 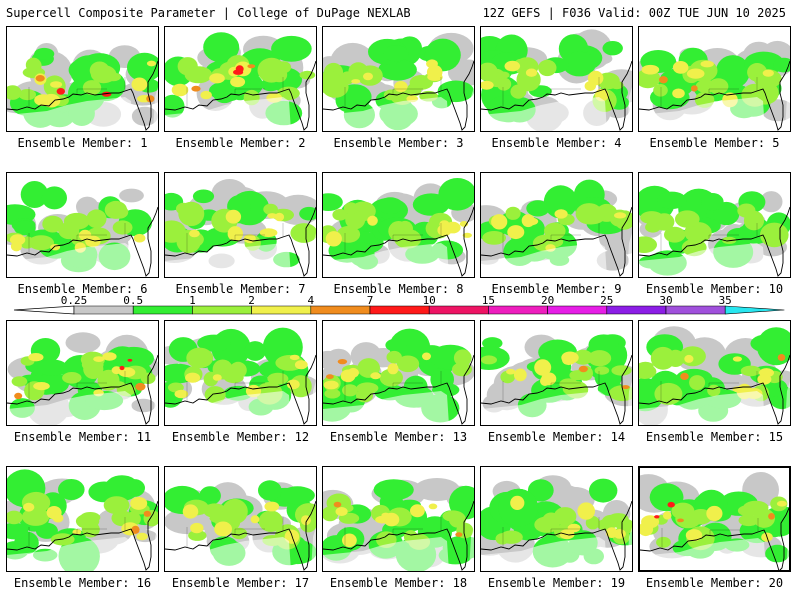 I want to click on ensemble-member-caption: Ensemble Member: 8, so click(x=398, y=289).